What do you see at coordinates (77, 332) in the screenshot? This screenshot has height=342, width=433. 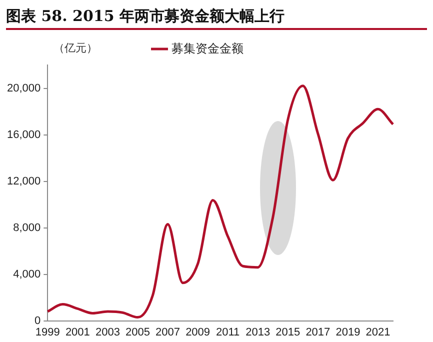 I see `x-tick-label: 2001` at bounding box center [77, 332].